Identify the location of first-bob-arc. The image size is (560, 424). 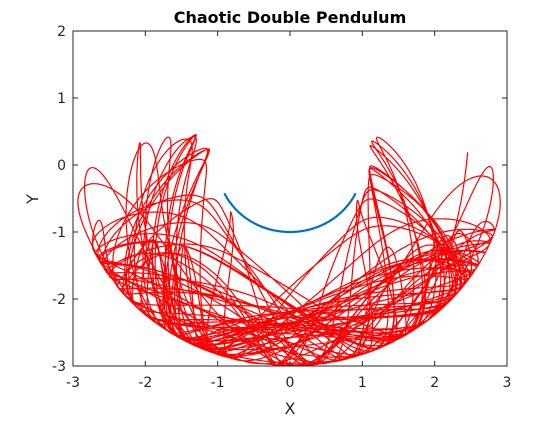
(290, 213).